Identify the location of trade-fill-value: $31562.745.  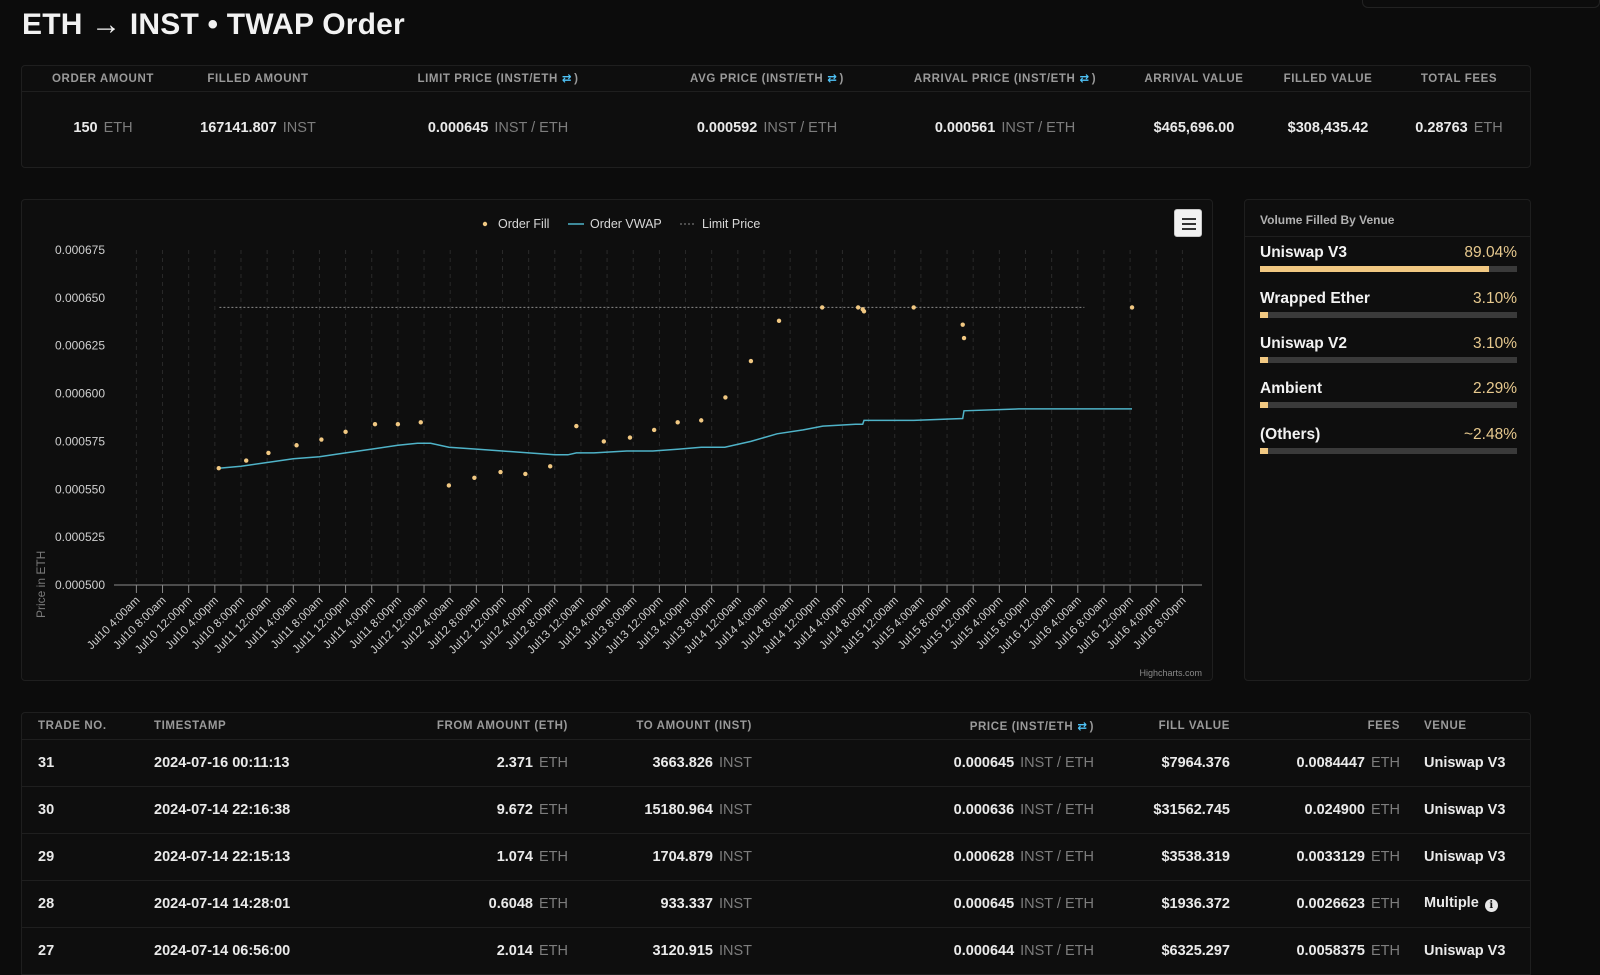
(1170, 810).